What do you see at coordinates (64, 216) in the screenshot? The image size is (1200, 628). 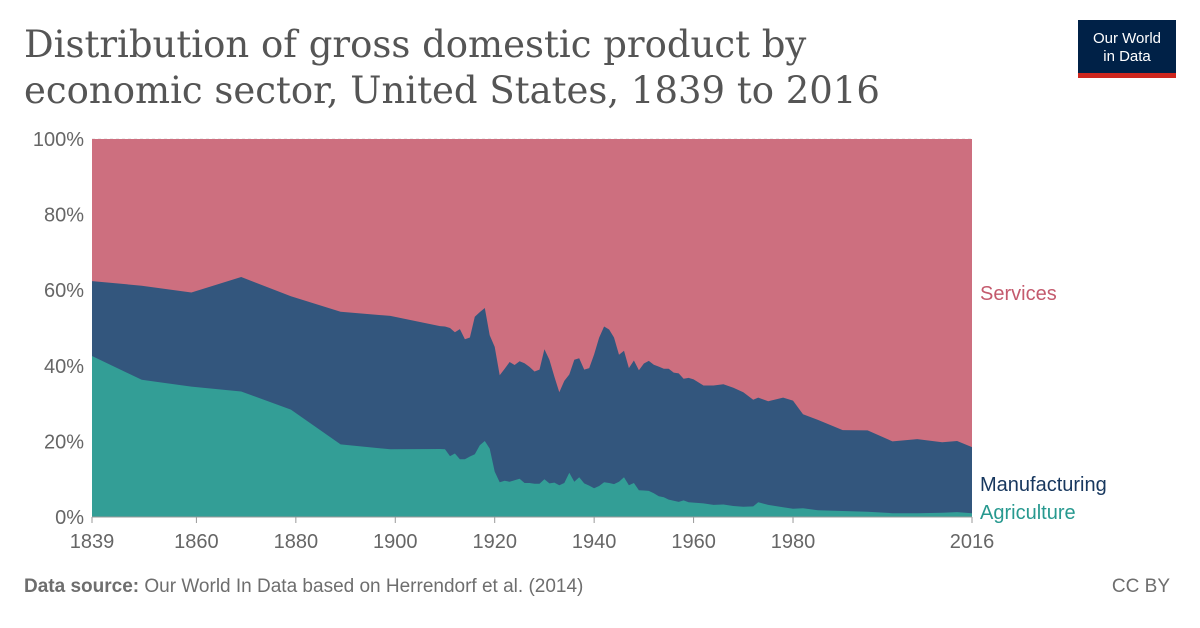 I see `y-tick-label-80: 80%` at bounding box center [64, 216].